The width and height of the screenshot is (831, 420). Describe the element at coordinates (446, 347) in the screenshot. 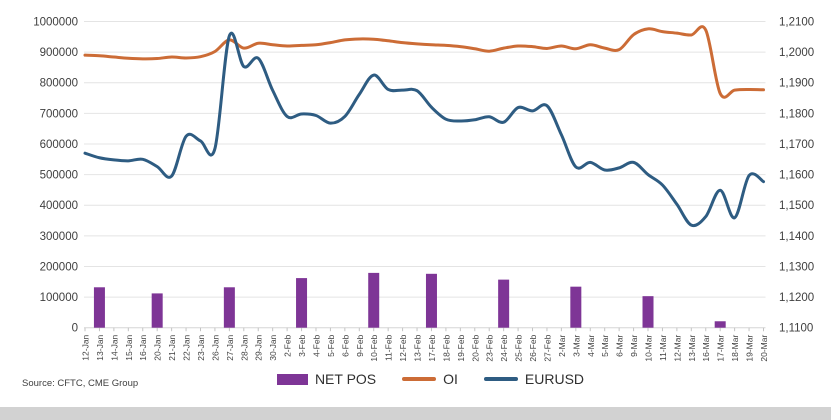

I see `x-axis-label: 18-Feb` at that location.